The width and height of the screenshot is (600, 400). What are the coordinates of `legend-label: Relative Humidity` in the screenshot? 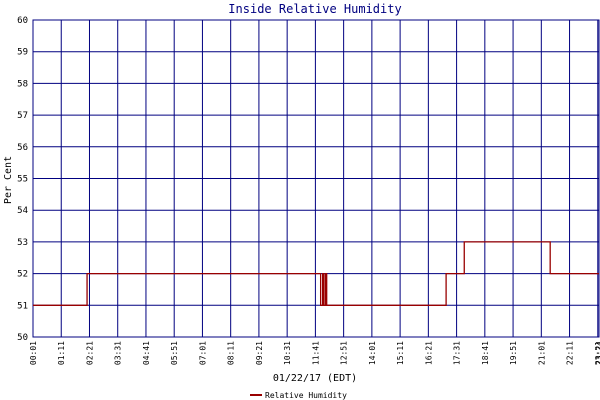 It's located at (306, 395).